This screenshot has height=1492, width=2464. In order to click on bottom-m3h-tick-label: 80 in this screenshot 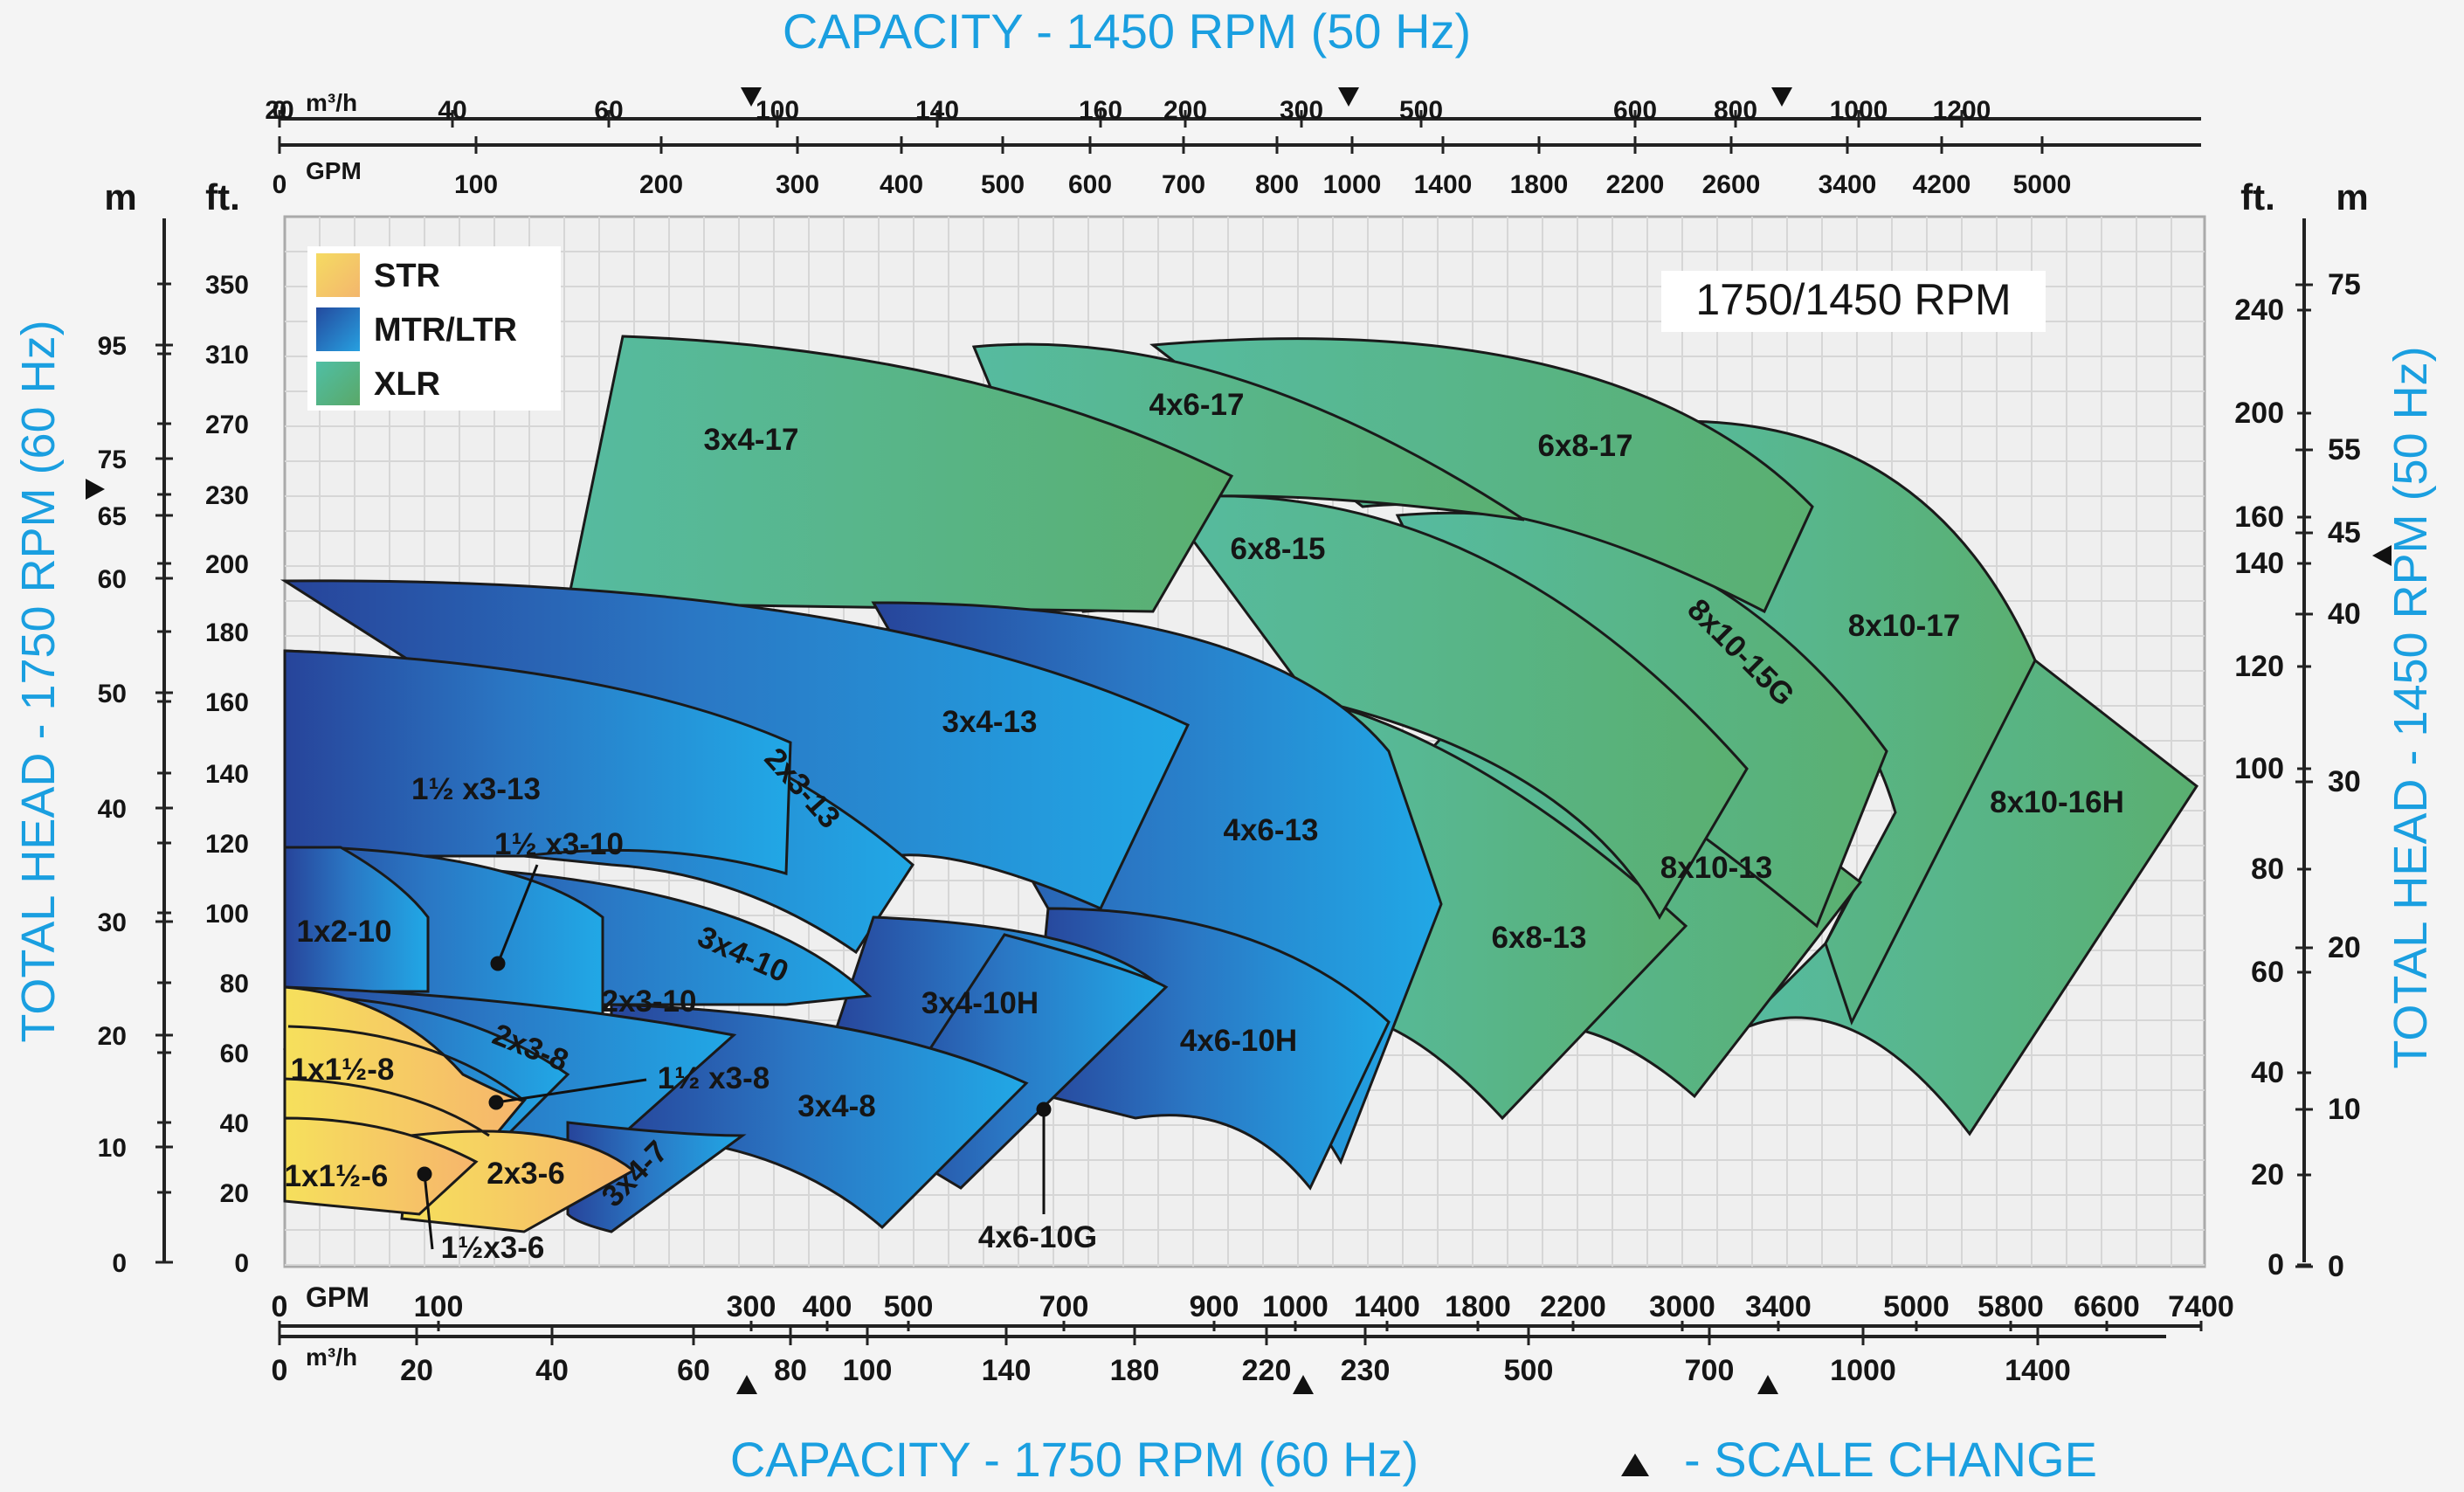, I will do `click(790, 1370)`.